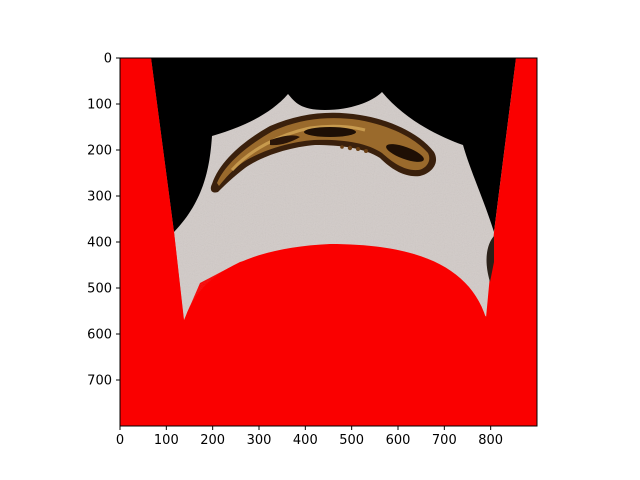  I want to click on x-axis: 0 100 200 300 400 500 600 700 800, so click(309, 437).